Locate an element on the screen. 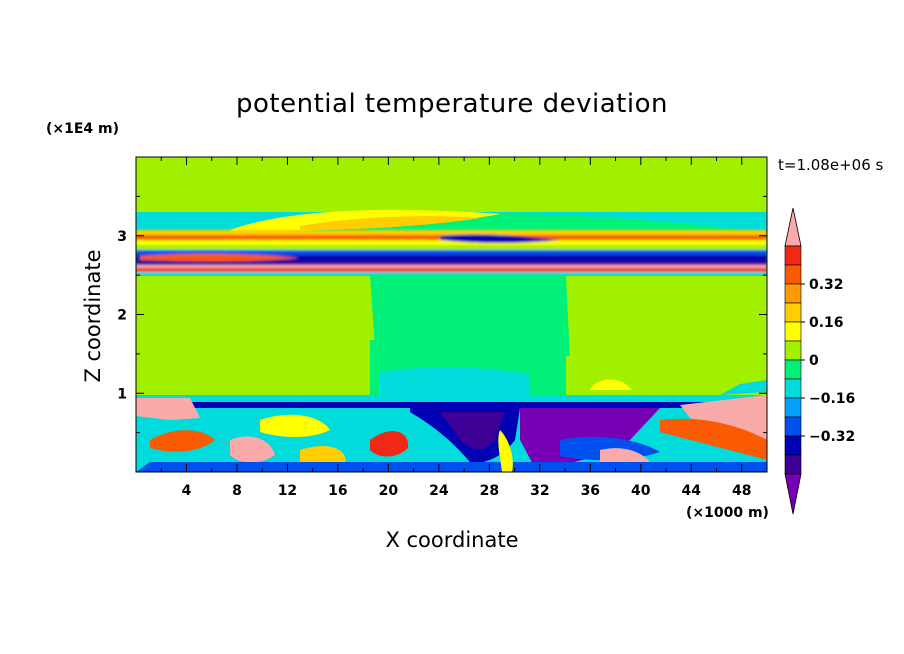 Image resolution: width=904 pixels, height=654 pixels. field-warm-core is located at coordinates (390, 223).